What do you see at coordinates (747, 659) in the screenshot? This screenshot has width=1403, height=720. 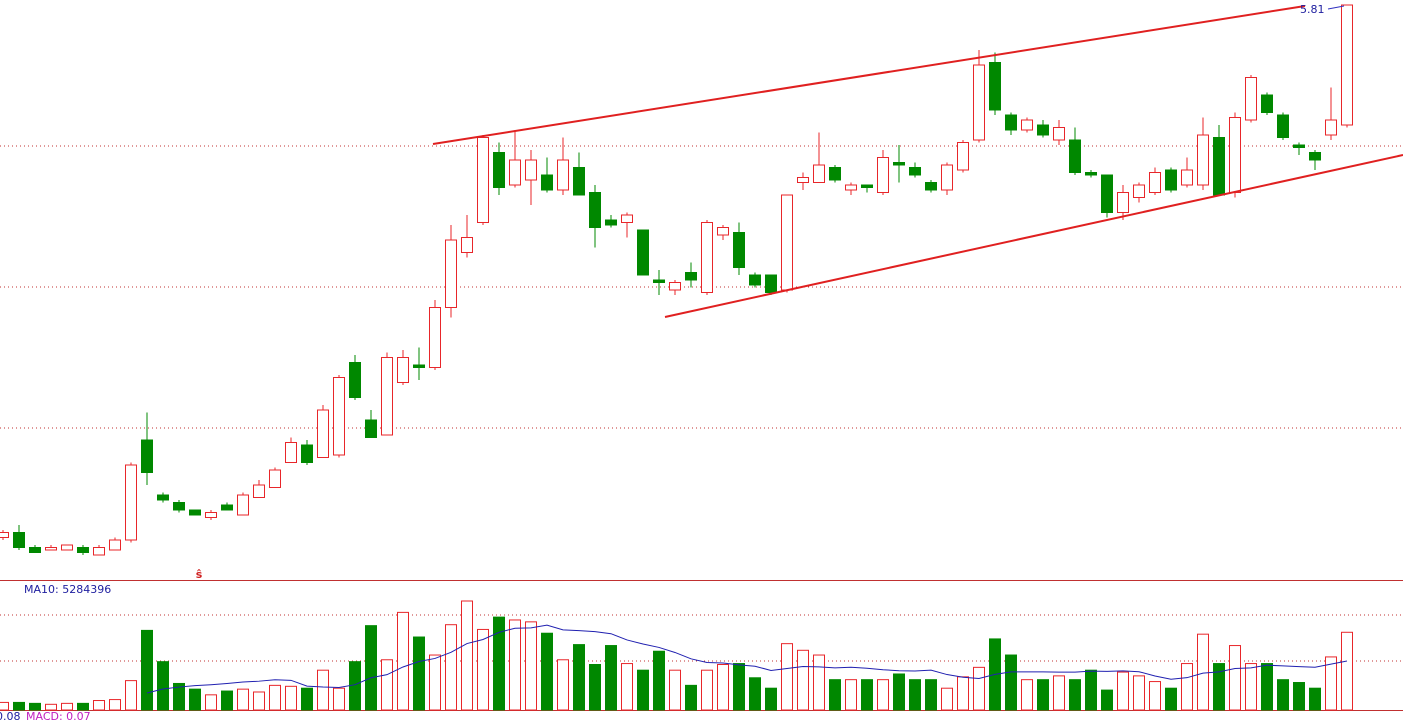 I see `ma10-line` at bounding box center [747, 659].